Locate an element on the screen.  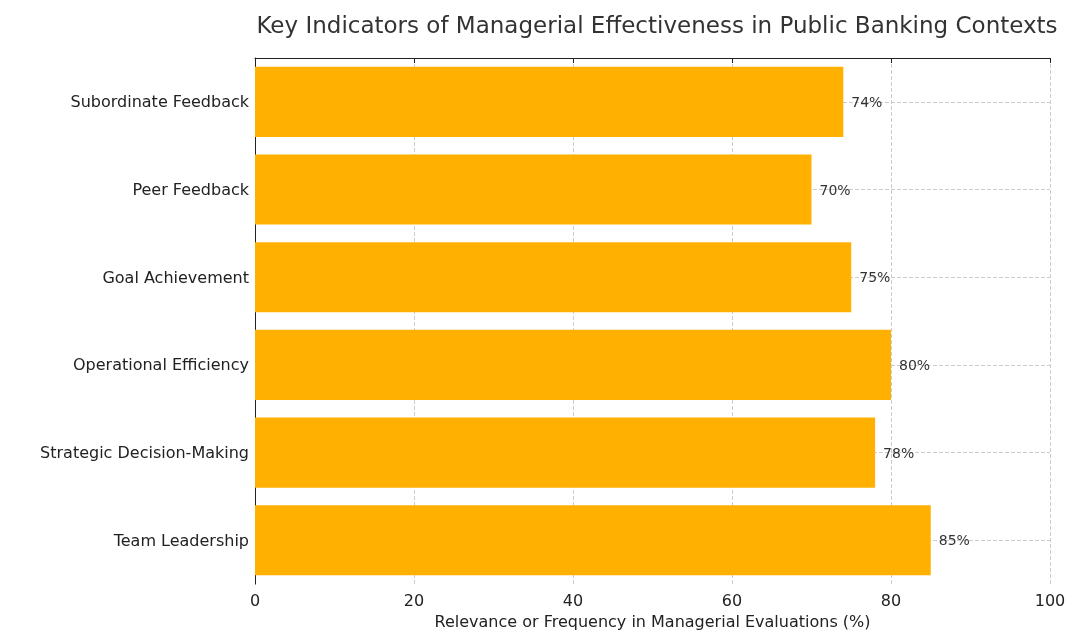
data-label: 85% is located at coordinates (954, 540).